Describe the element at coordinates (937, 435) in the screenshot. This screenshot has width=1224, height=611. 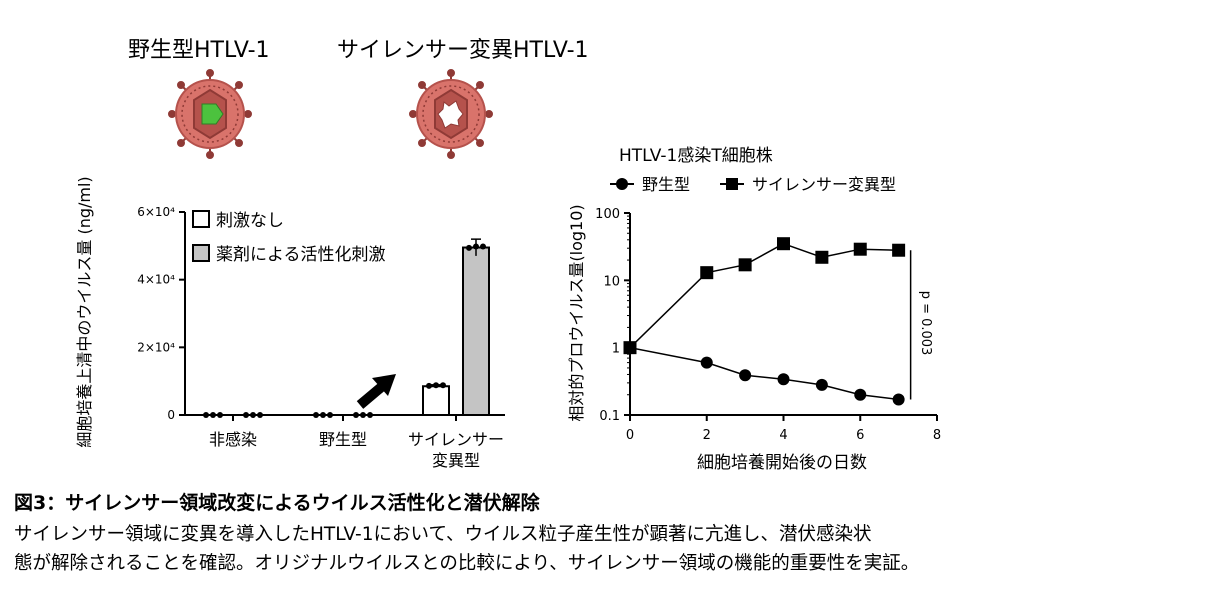
I see `line-x-tick-label: 8` at that location.